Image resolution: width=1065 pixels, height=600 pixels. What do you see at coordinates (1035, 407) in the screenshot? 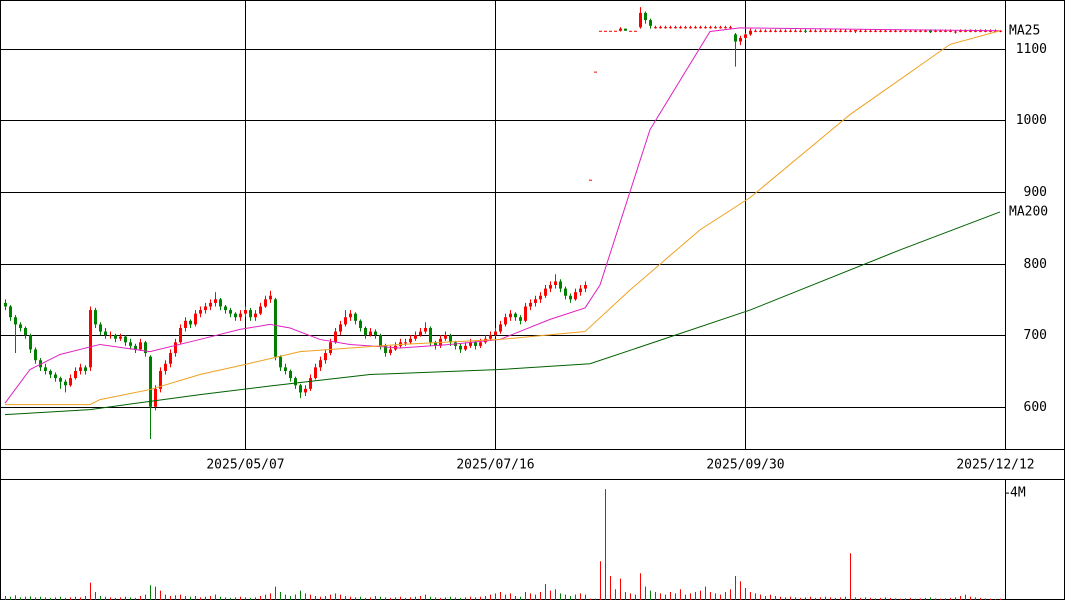
I see `y-tick-label: 600` at bounding box center [1035, 407].